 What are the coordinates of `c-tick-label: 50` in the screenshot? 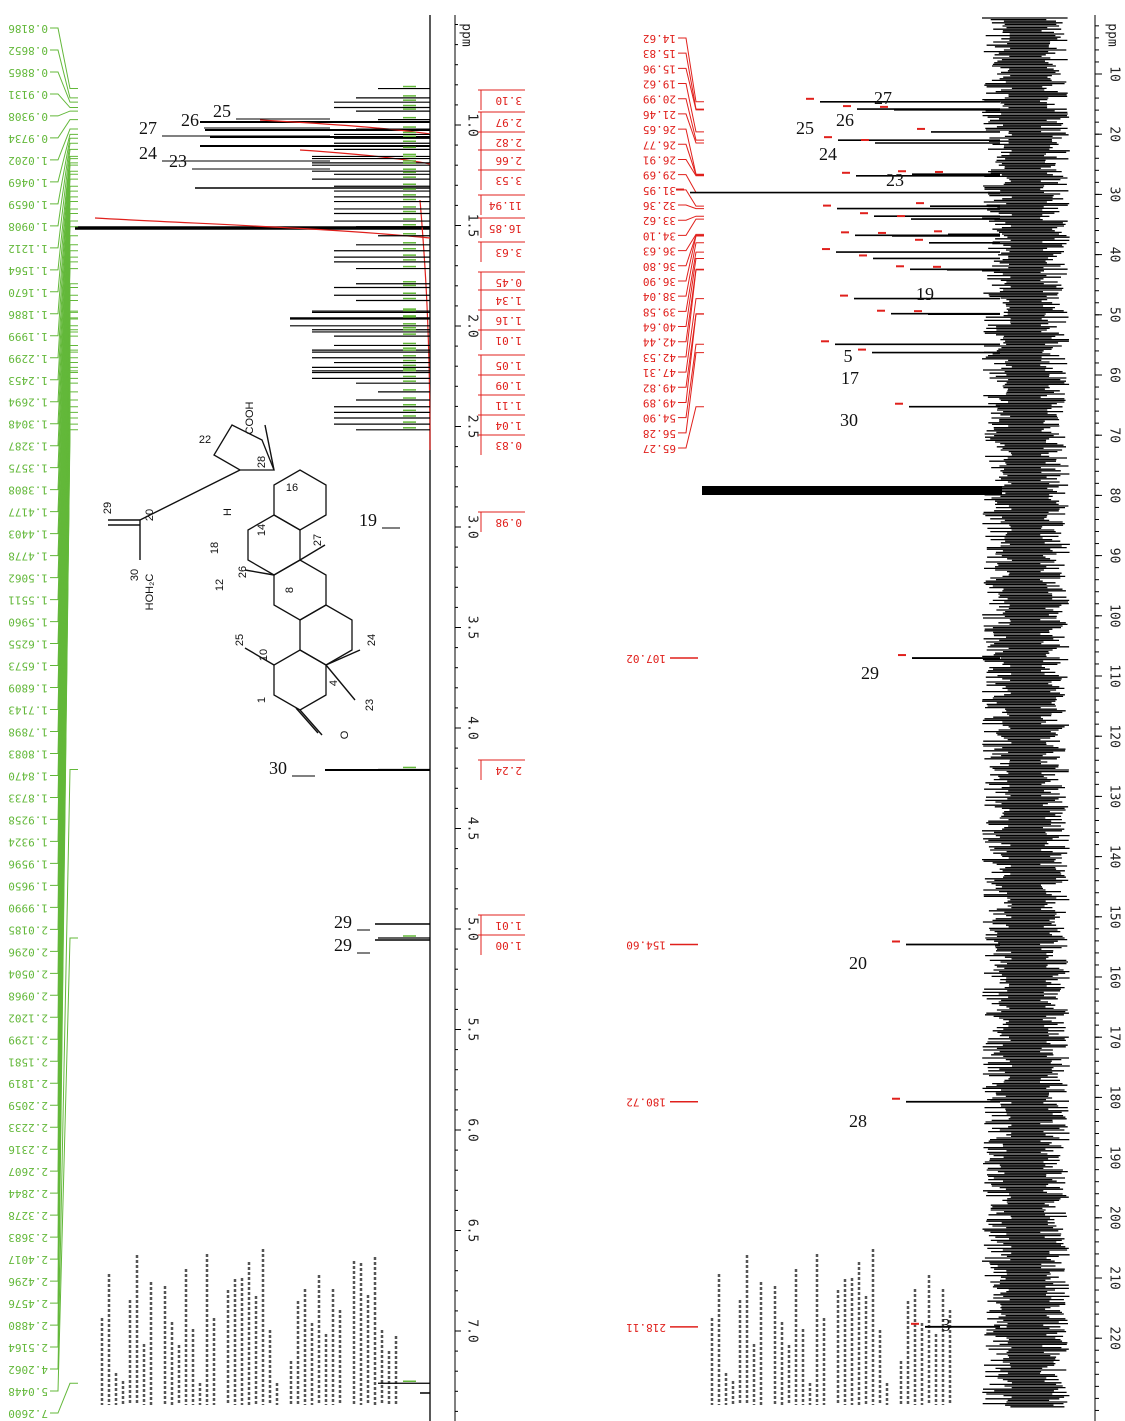 It's located at (1114, 315).